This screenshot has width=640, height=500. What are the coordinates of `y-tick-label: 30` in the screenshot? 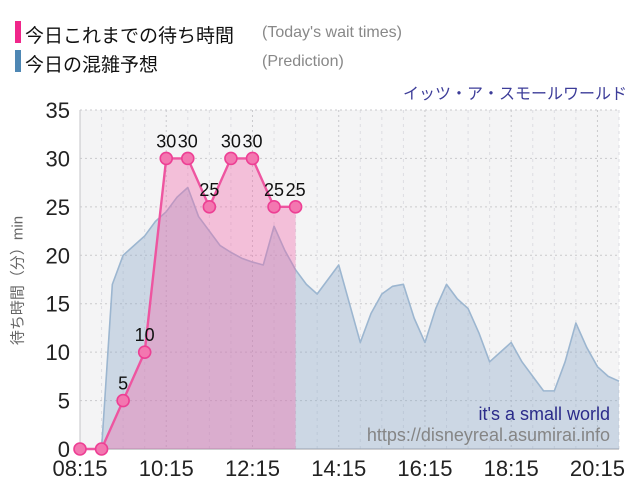 It's located at (58, 158).